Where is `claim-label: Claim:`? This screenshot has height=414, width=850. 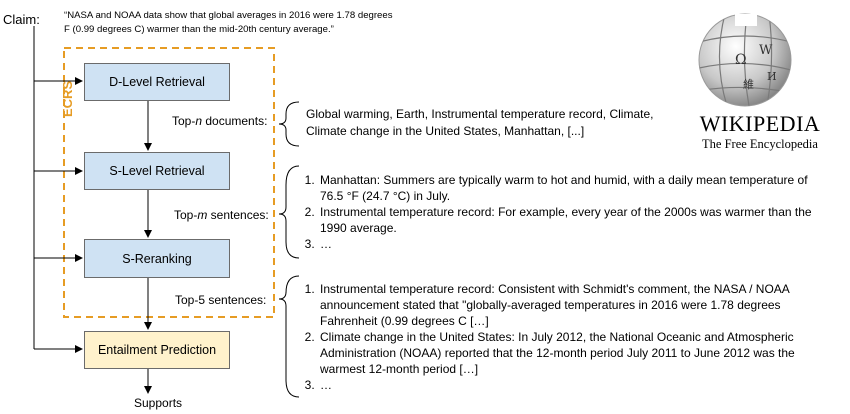
claim-label: Claim: is located at coordinates (21, 19).